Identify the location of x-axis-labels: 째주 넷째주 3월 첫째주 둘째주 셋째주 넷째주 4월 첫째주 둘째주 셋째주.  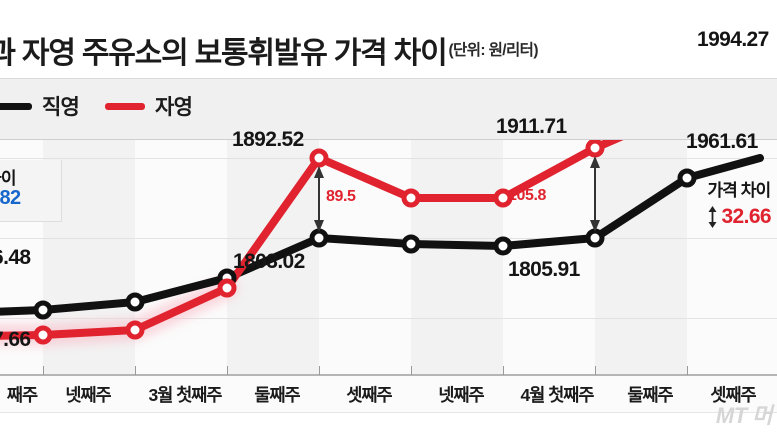
(388, 395).